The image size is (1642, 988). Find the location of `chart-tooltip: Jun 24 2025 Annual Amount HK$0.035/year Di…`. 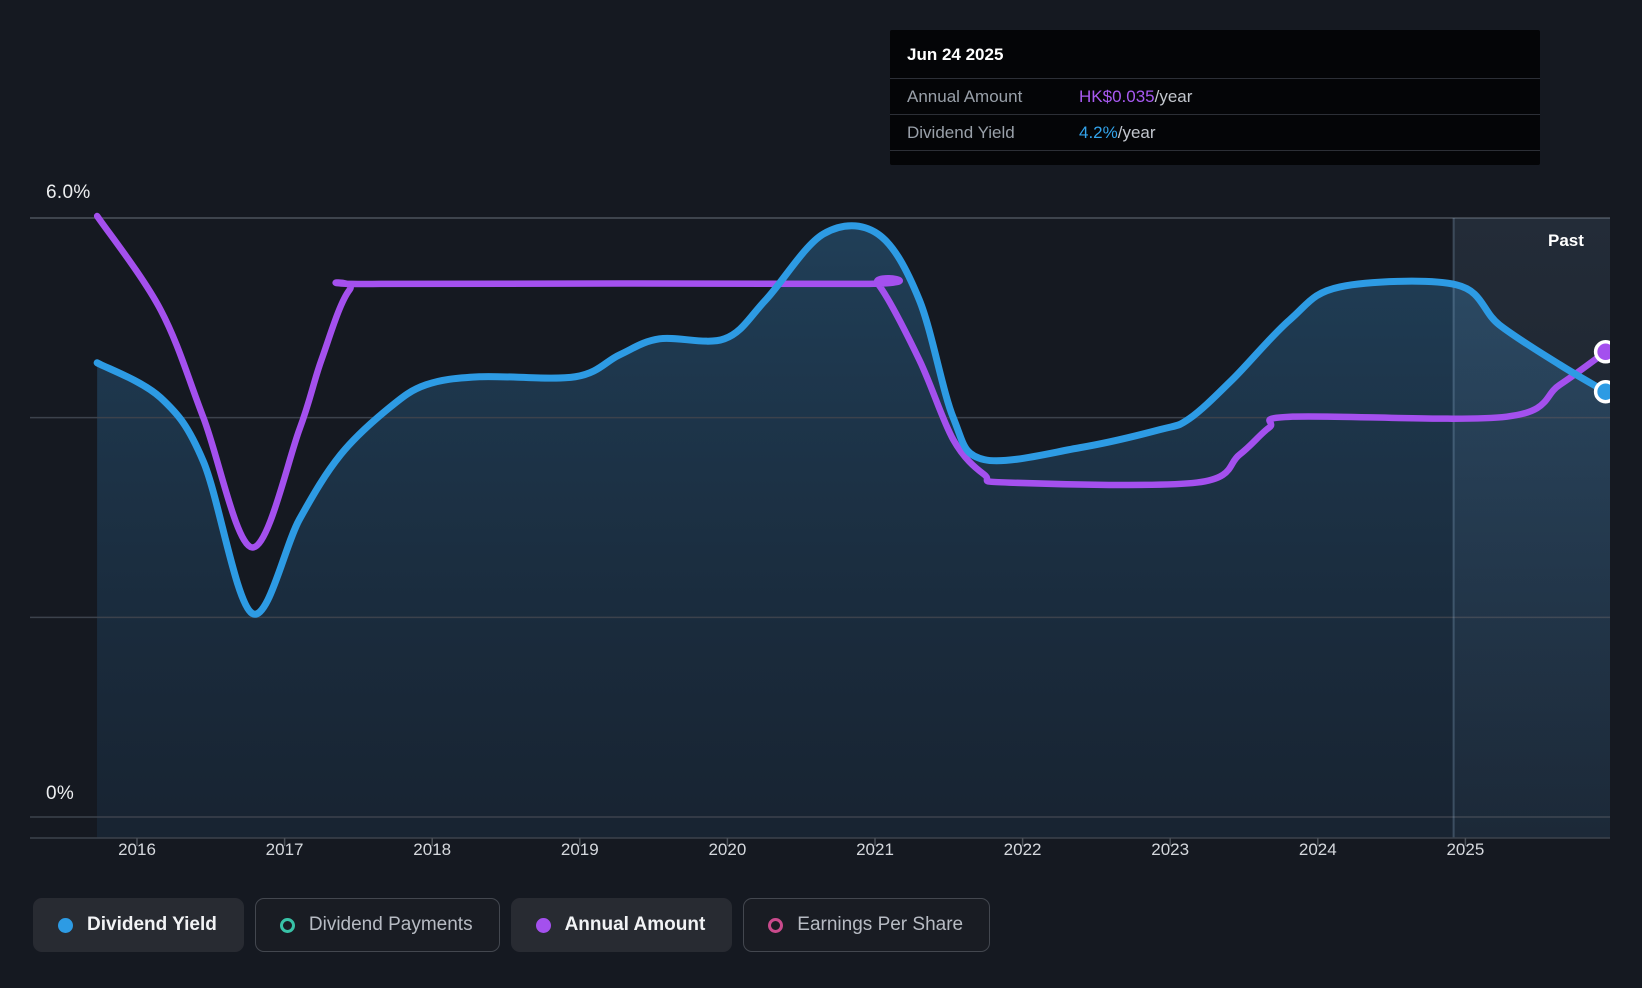

chart-tooltip: Jun 24 2025 Annual Amount HK$0.035/year Di… is located at coordinates (1215, 97).